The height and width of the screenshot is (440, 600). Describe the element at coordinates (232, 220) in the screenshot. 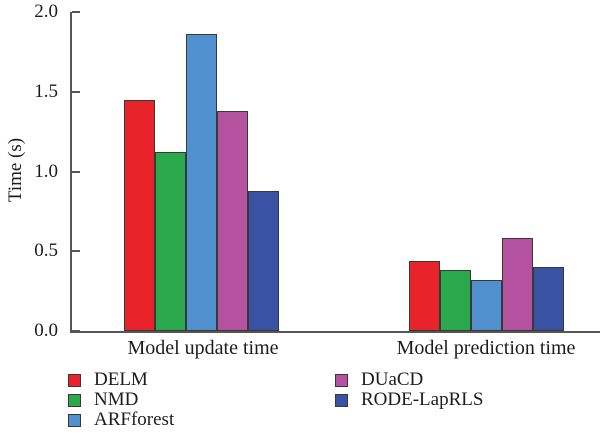

I see `bar-duacd-model-update-time` at that location.